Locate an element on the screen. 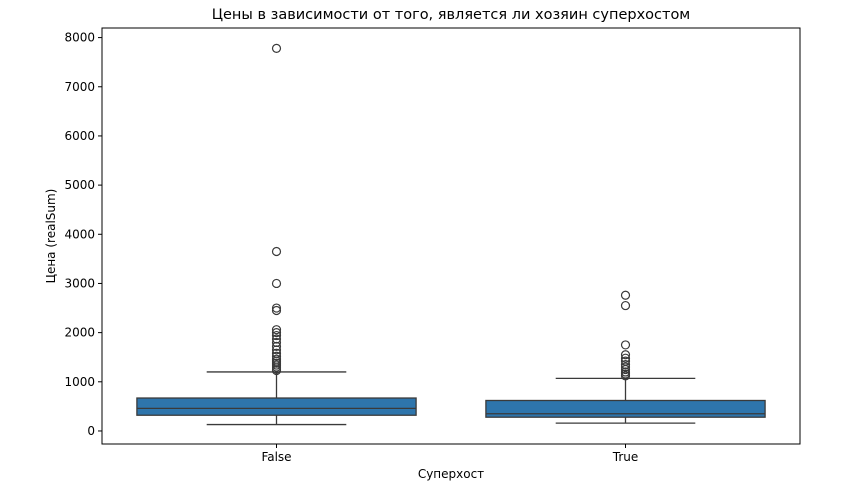  x-tick-label: True is located at coordinates (625, 457).